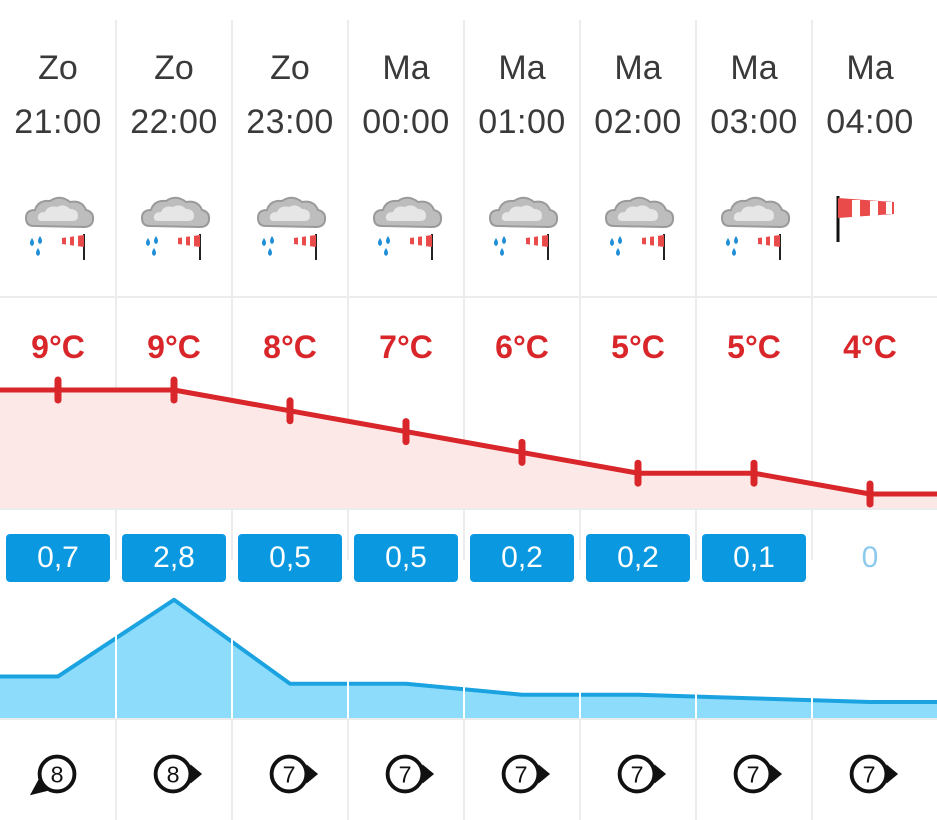 Image resolution: width=937 pixels, height=820 pixels. Describe the element at coordinates (174, 558) in the screenshot. I see `precipitation-badge: 2,8` at that location.